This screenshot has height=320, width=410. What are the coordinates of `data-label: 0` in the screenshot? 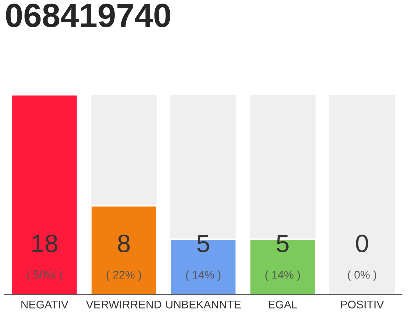 It's located at (362, 243).